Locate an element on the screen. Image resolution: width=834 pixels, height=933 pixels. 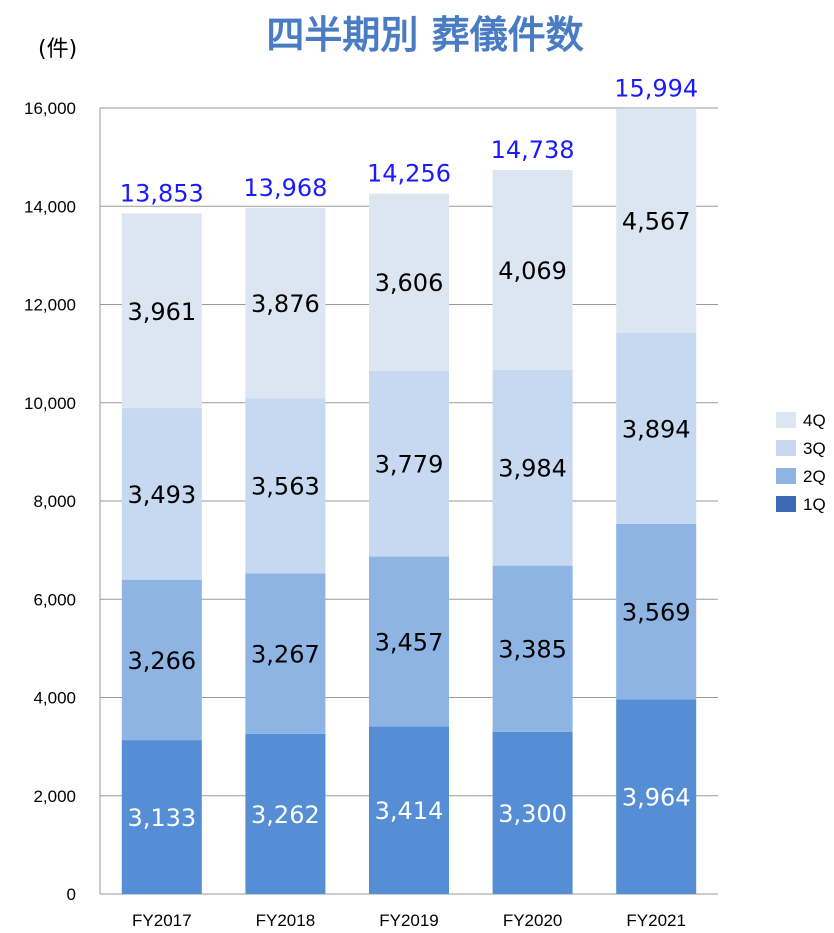
y-tick-label: 4,000 is located at coordinates (54, 698).